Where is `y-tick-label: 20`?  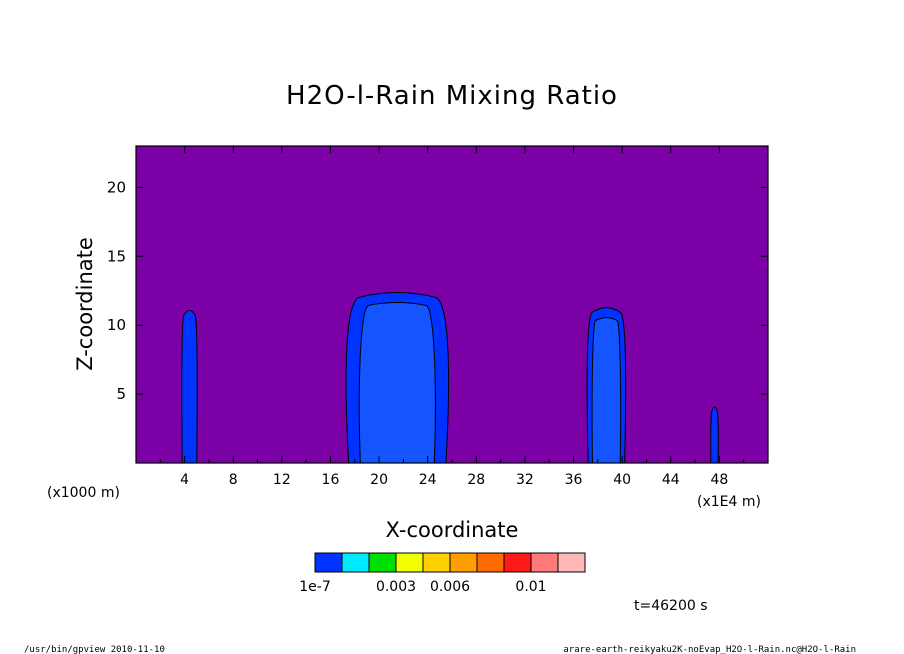
y-tick-label: 20 is located at coordinates (116, 187).